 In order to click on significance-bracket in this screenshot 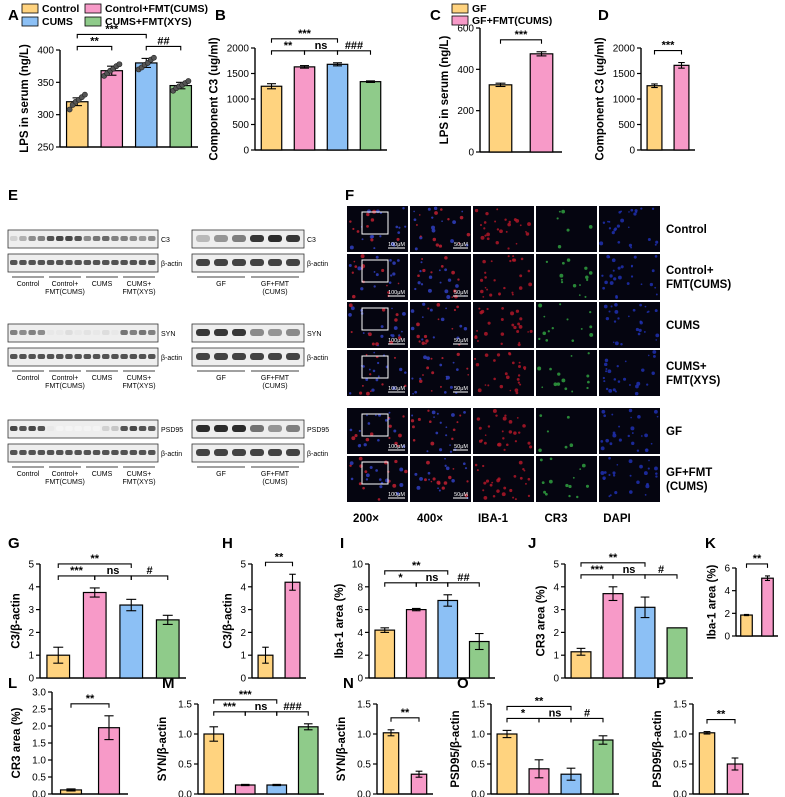, I will do `click(90, 705)`.